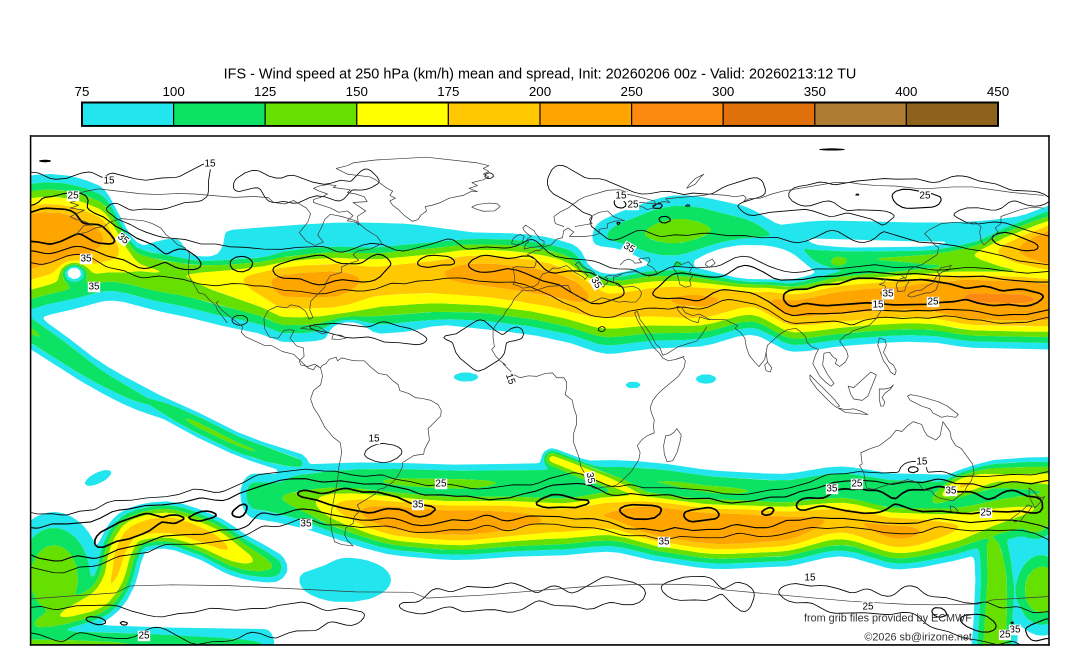 The height and width of the screenshot is (663, 1080). Describe the element at coordinates (448, 91) in the screenshot. I see `svg-text: 175` at that location.